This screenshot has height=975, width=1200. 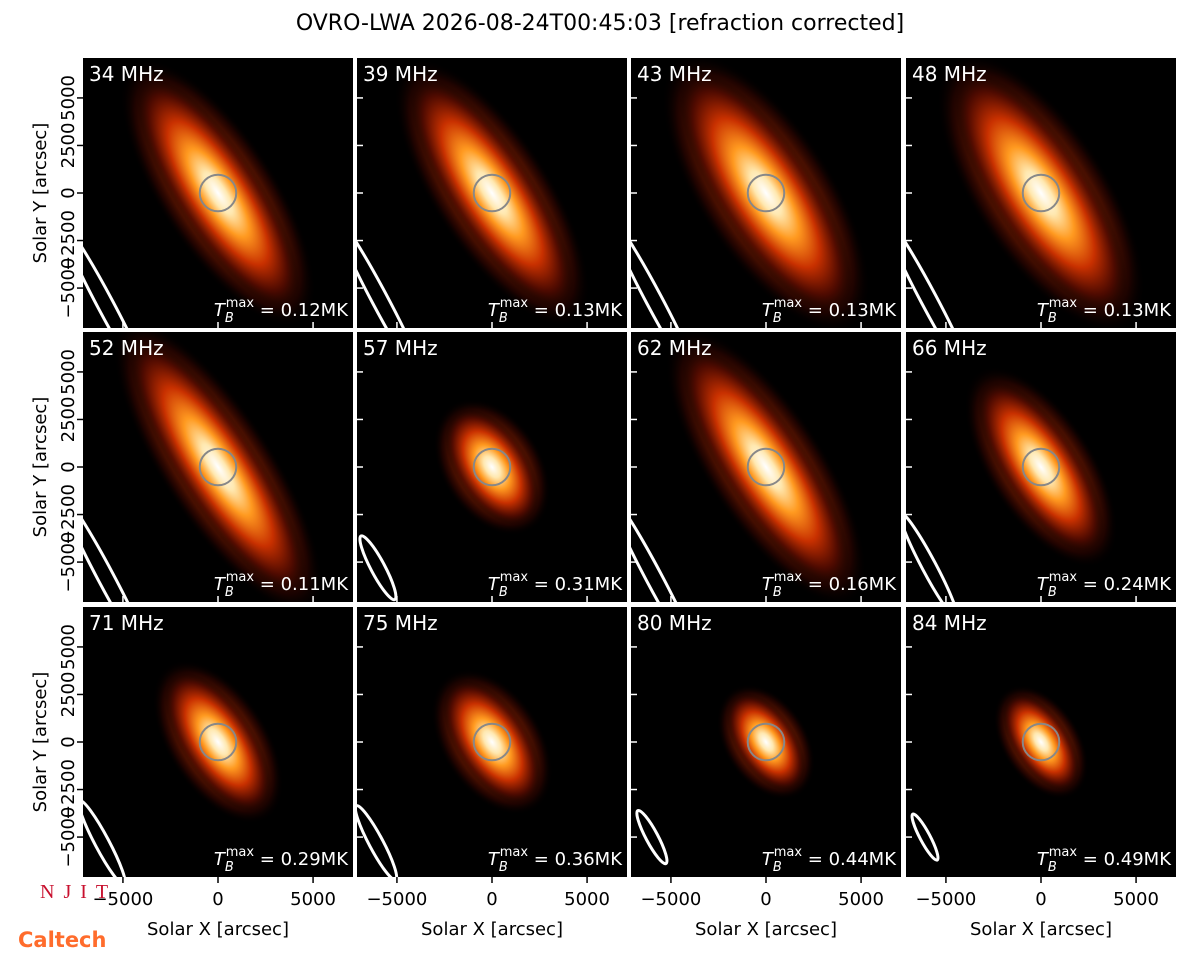 I want to click on tmax-label: TBmax = 0.29MK, so click(x=281, y=860).